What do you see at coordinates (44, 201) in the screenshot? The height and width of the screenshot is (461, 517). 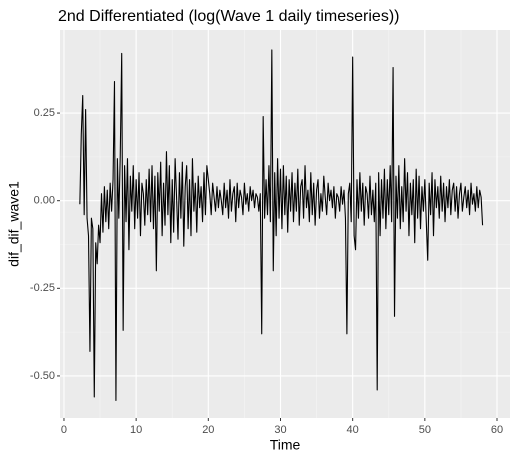 I see `y-tick-label: 0.00` at bounding box center [44, 201].